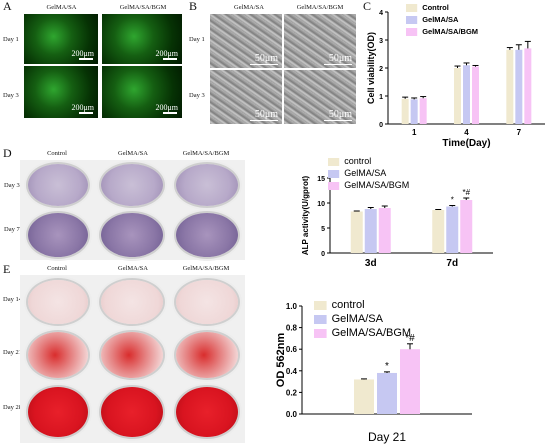 This screenshot has height=447, width=550. Describe the element at coordinates (305, 215) in the screenshot. I see `y-axis-label: ALP activity(U/gprot)` at that location.